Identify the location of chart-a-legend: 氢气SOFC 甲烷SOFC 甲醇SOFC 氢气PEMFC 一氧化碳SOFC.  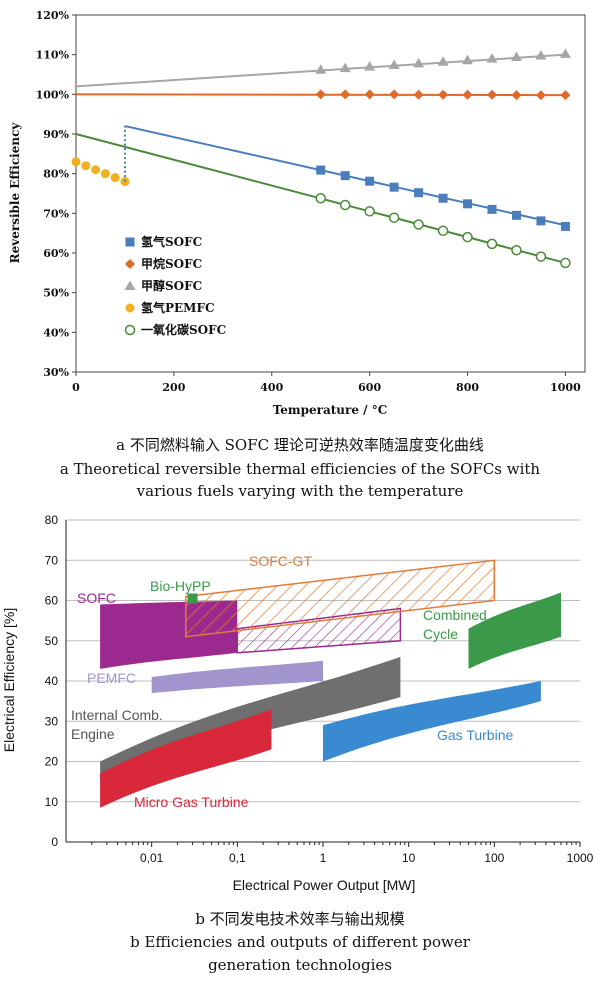
(175, 285).